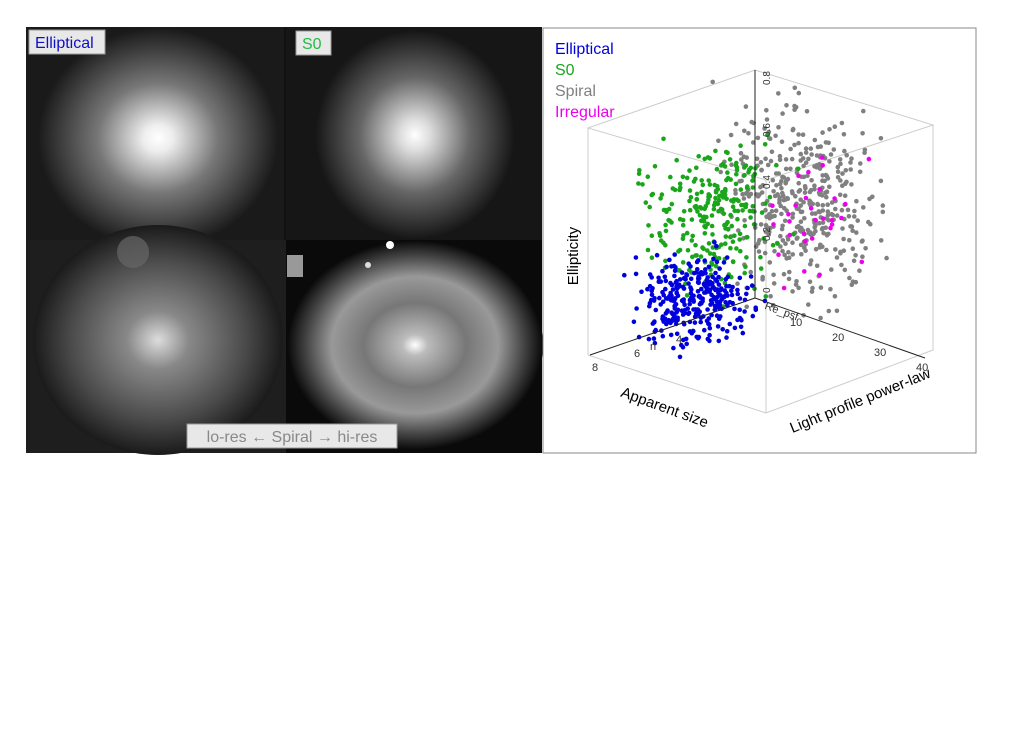  Describe the element at coordinates (767, 290) in the screenshot. I see `z-tick-label: 0` at that location.